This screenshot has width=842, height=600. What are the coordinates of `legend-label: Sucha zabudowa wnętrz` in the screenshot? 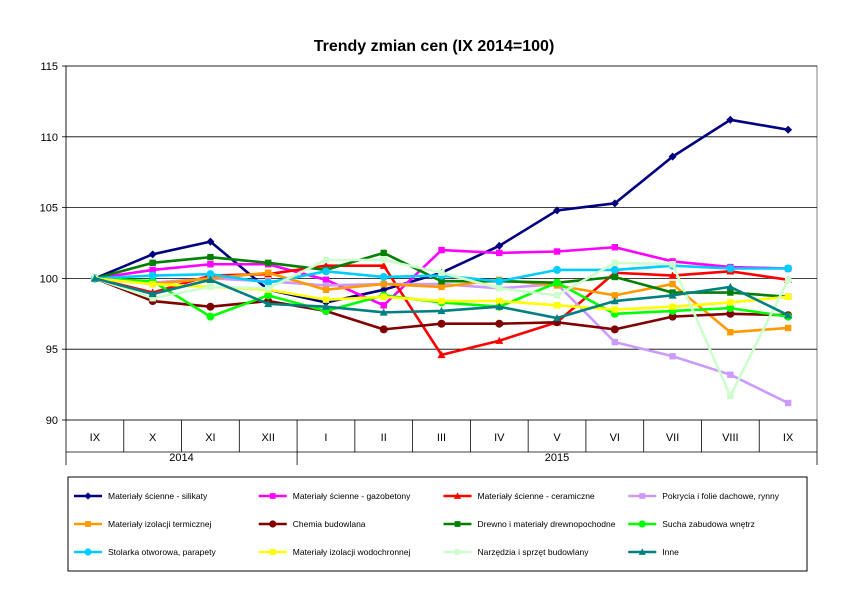 It's located at (708, 524).